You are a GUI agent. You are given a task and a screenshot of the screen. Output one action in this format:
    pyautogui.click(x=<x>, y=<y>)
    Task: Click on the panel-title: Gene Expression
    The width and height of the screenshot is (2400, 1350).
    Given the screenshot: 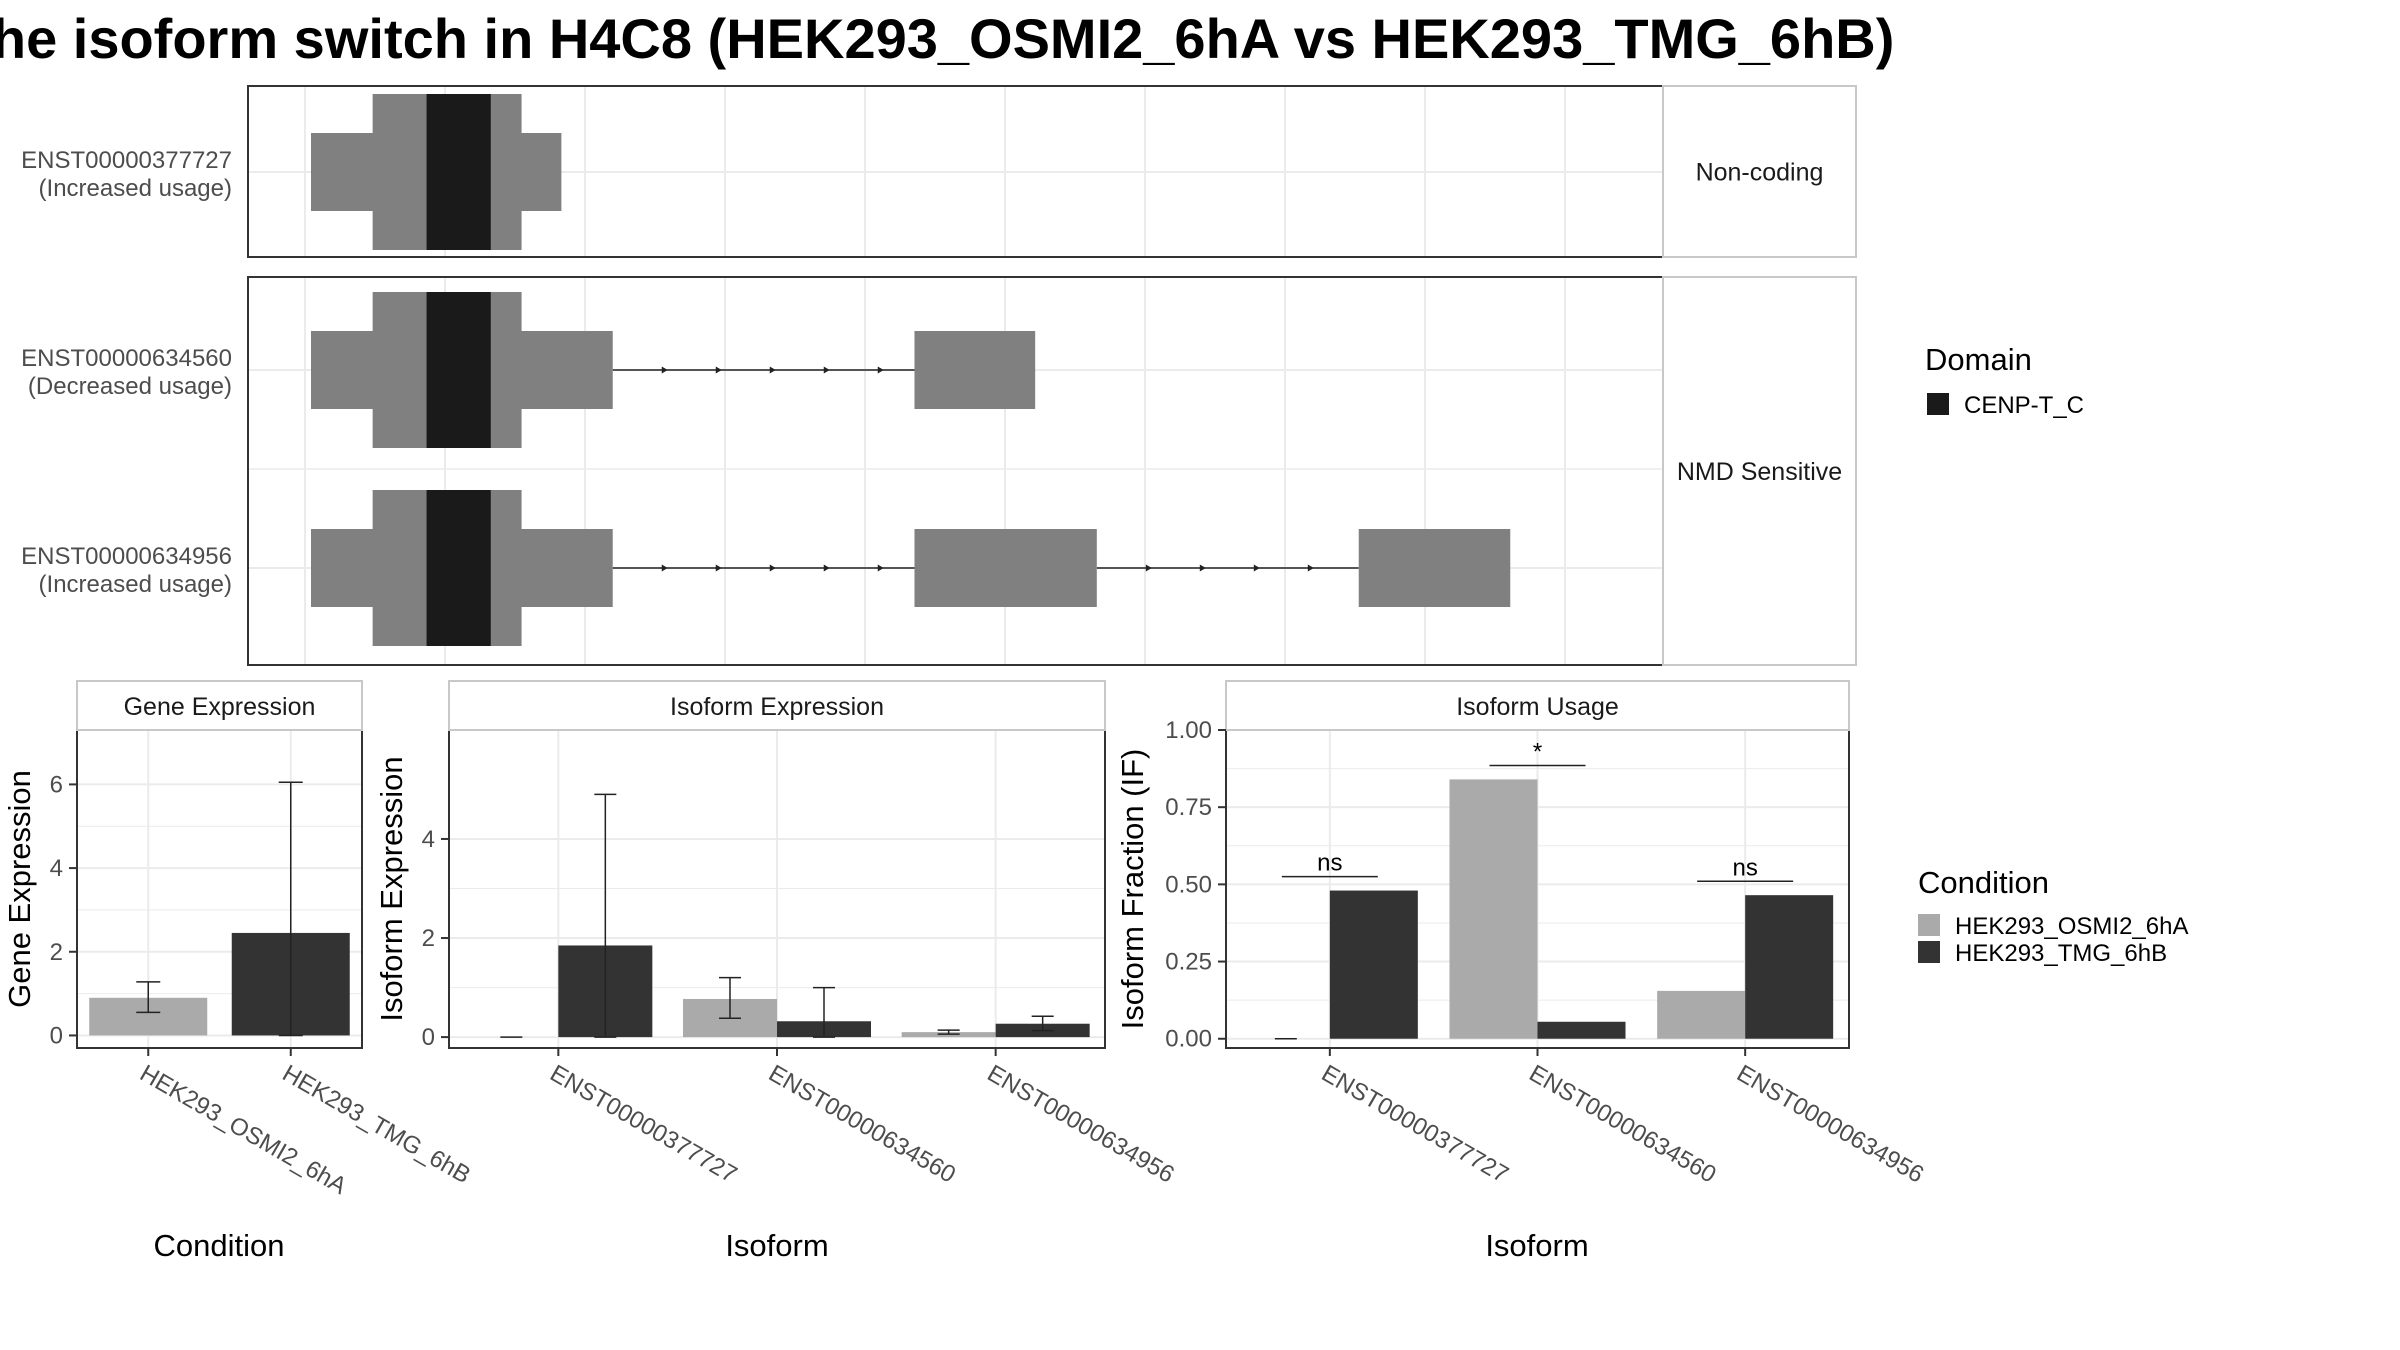 What is the action you would take?
    pyautogui.click(x=220, y=707)
    